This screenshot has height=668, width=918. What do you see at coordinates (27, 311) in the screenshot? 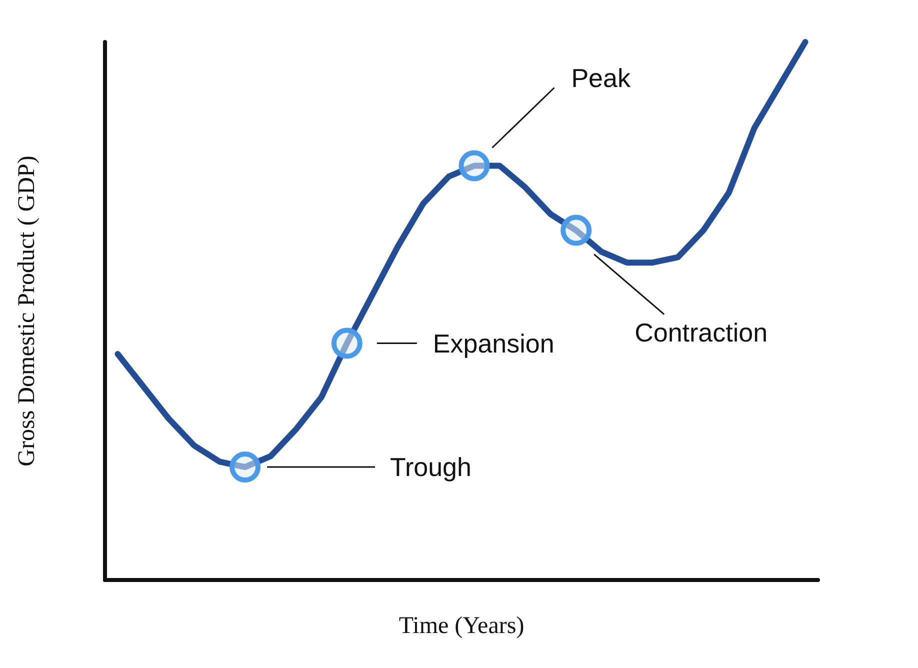
I see `y-axis-title: Gross Domestic Product ( GDP)` at bounding box center [27, 311].